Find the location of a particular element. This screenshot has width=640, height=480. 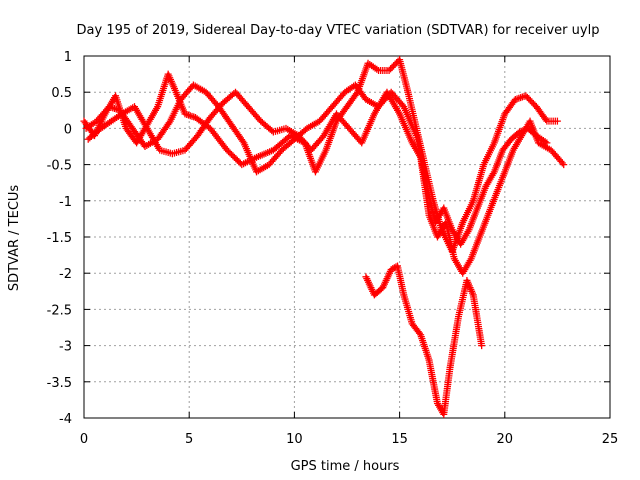

y-tick-label: -4 is located at coordinates (65, 419).